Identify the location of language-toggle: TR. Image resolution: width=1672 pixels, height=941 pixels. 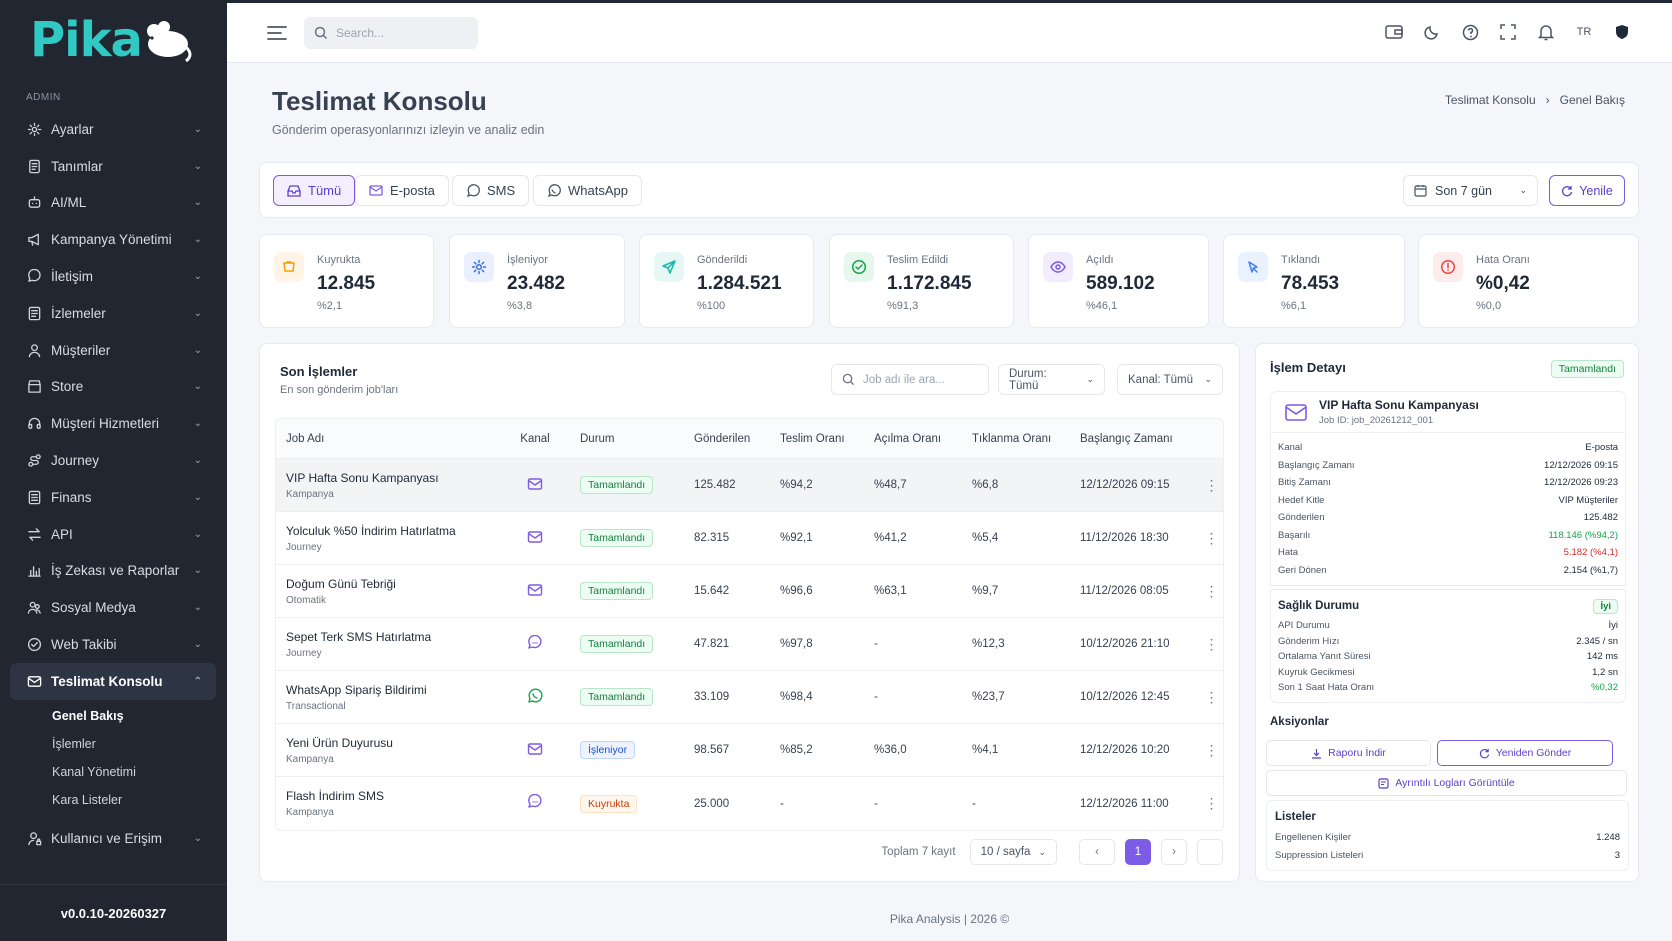
(1584, 32).